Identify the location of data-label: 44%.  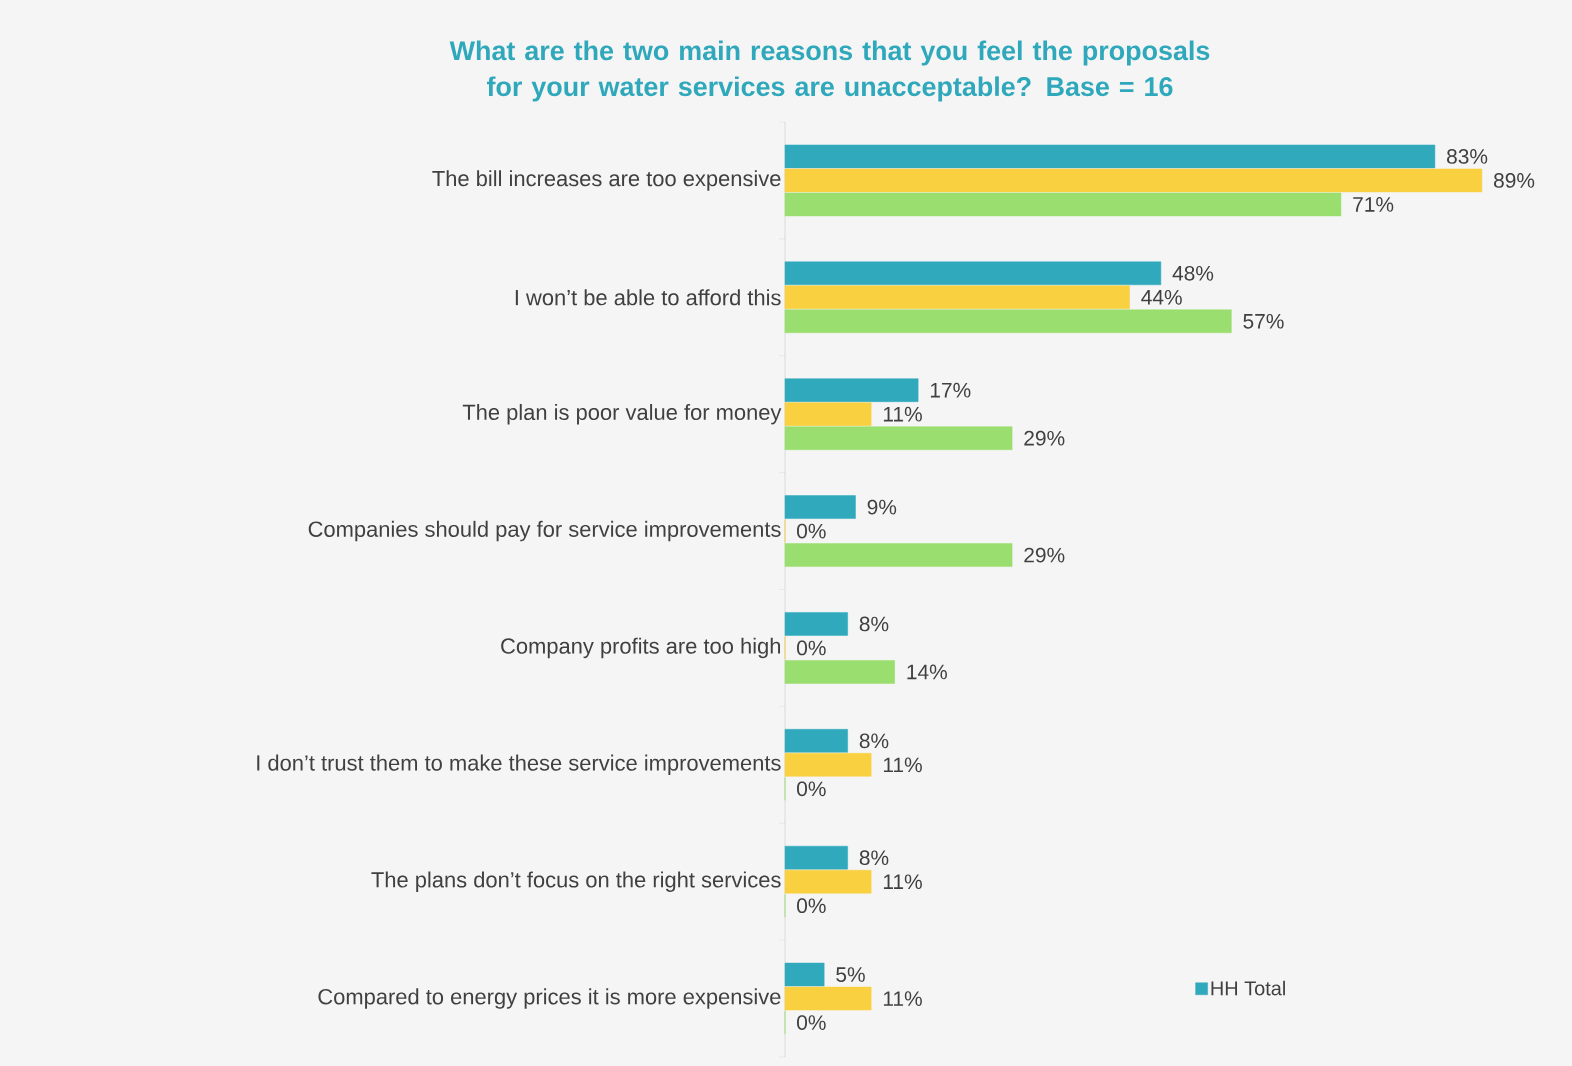
(1161, 297).